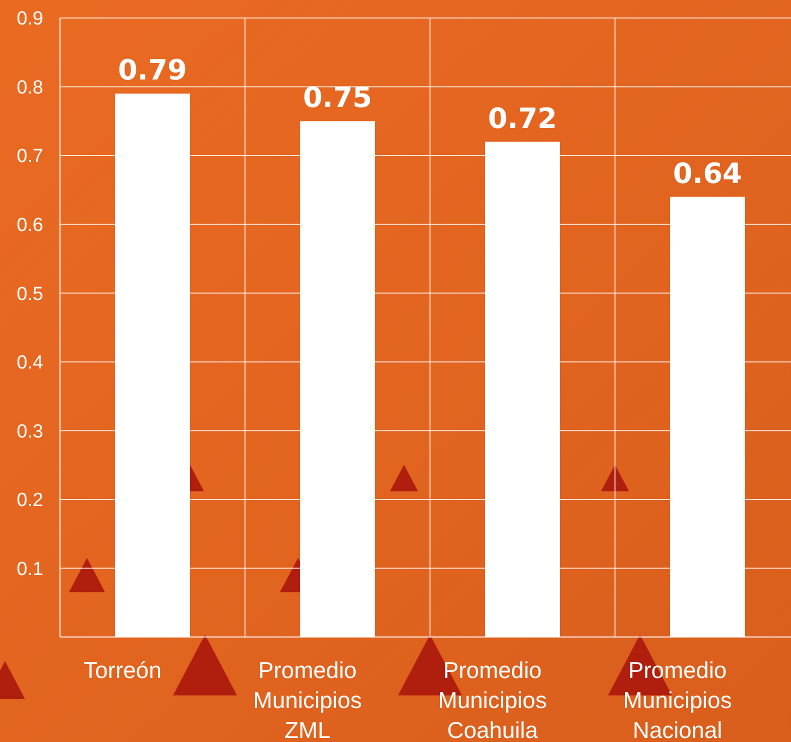 The width and height of the screenshot is (791, 742). I want to click on y-tick-label: 0.9, so click(30, 19).